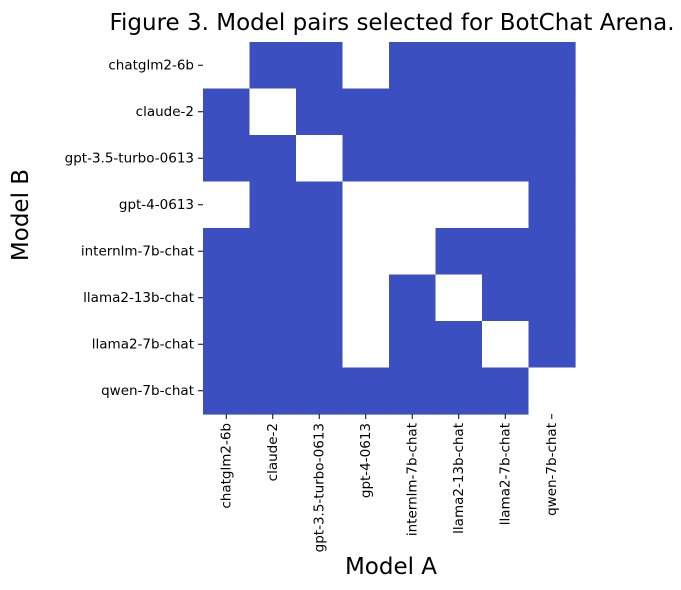 This screenshot has width=681, height=590. Describe the element at coordinates (156, 205) in the screenshot. I see `y-tick-label: gpt-4-0613` at that location.